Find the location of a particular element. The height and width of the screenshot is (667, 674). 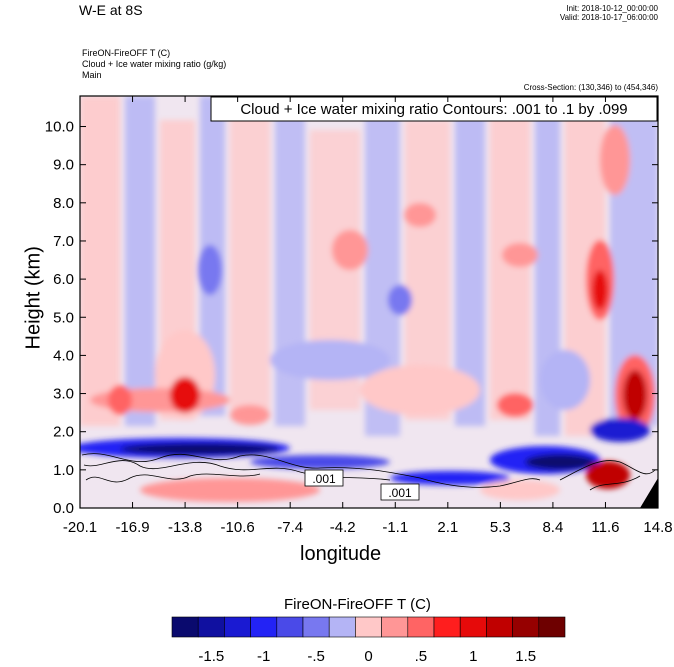

contour-label-group: .001 .001 is located at coordinates (362, 485).